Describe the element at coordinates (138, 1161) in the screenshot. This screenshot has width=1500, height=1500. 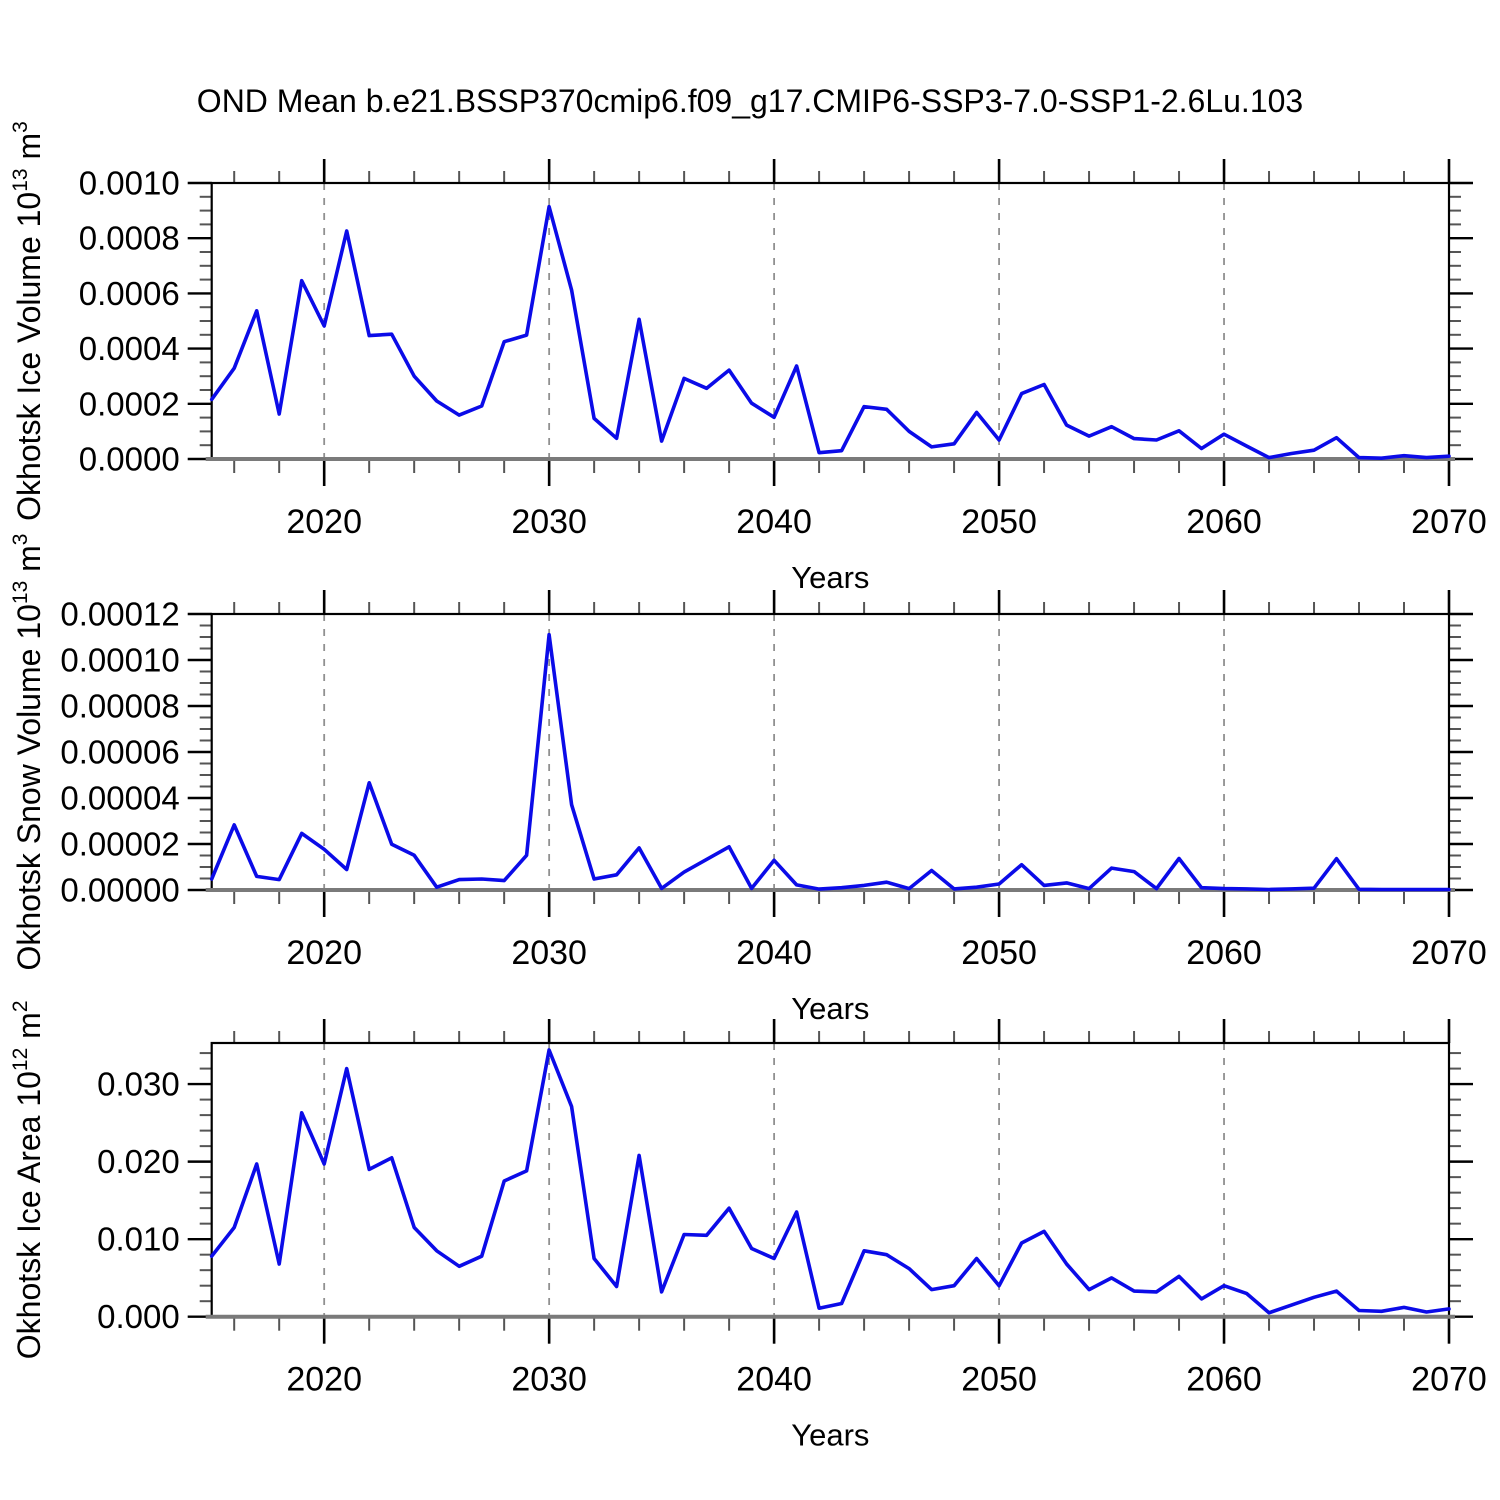
I see `y-tick-label: 0.020` at that location.